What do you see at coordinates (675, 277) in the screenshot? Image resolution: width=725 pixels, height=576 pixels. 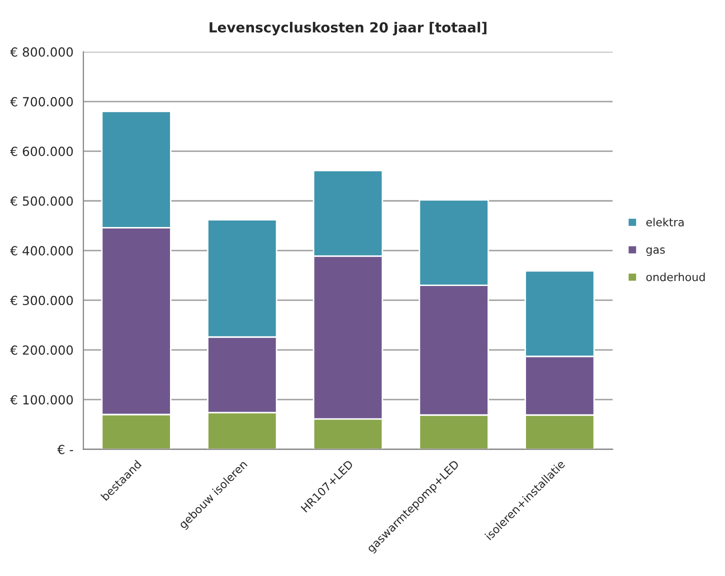 I see `legend-label: onderhoud` at bounding box center [675, 277].